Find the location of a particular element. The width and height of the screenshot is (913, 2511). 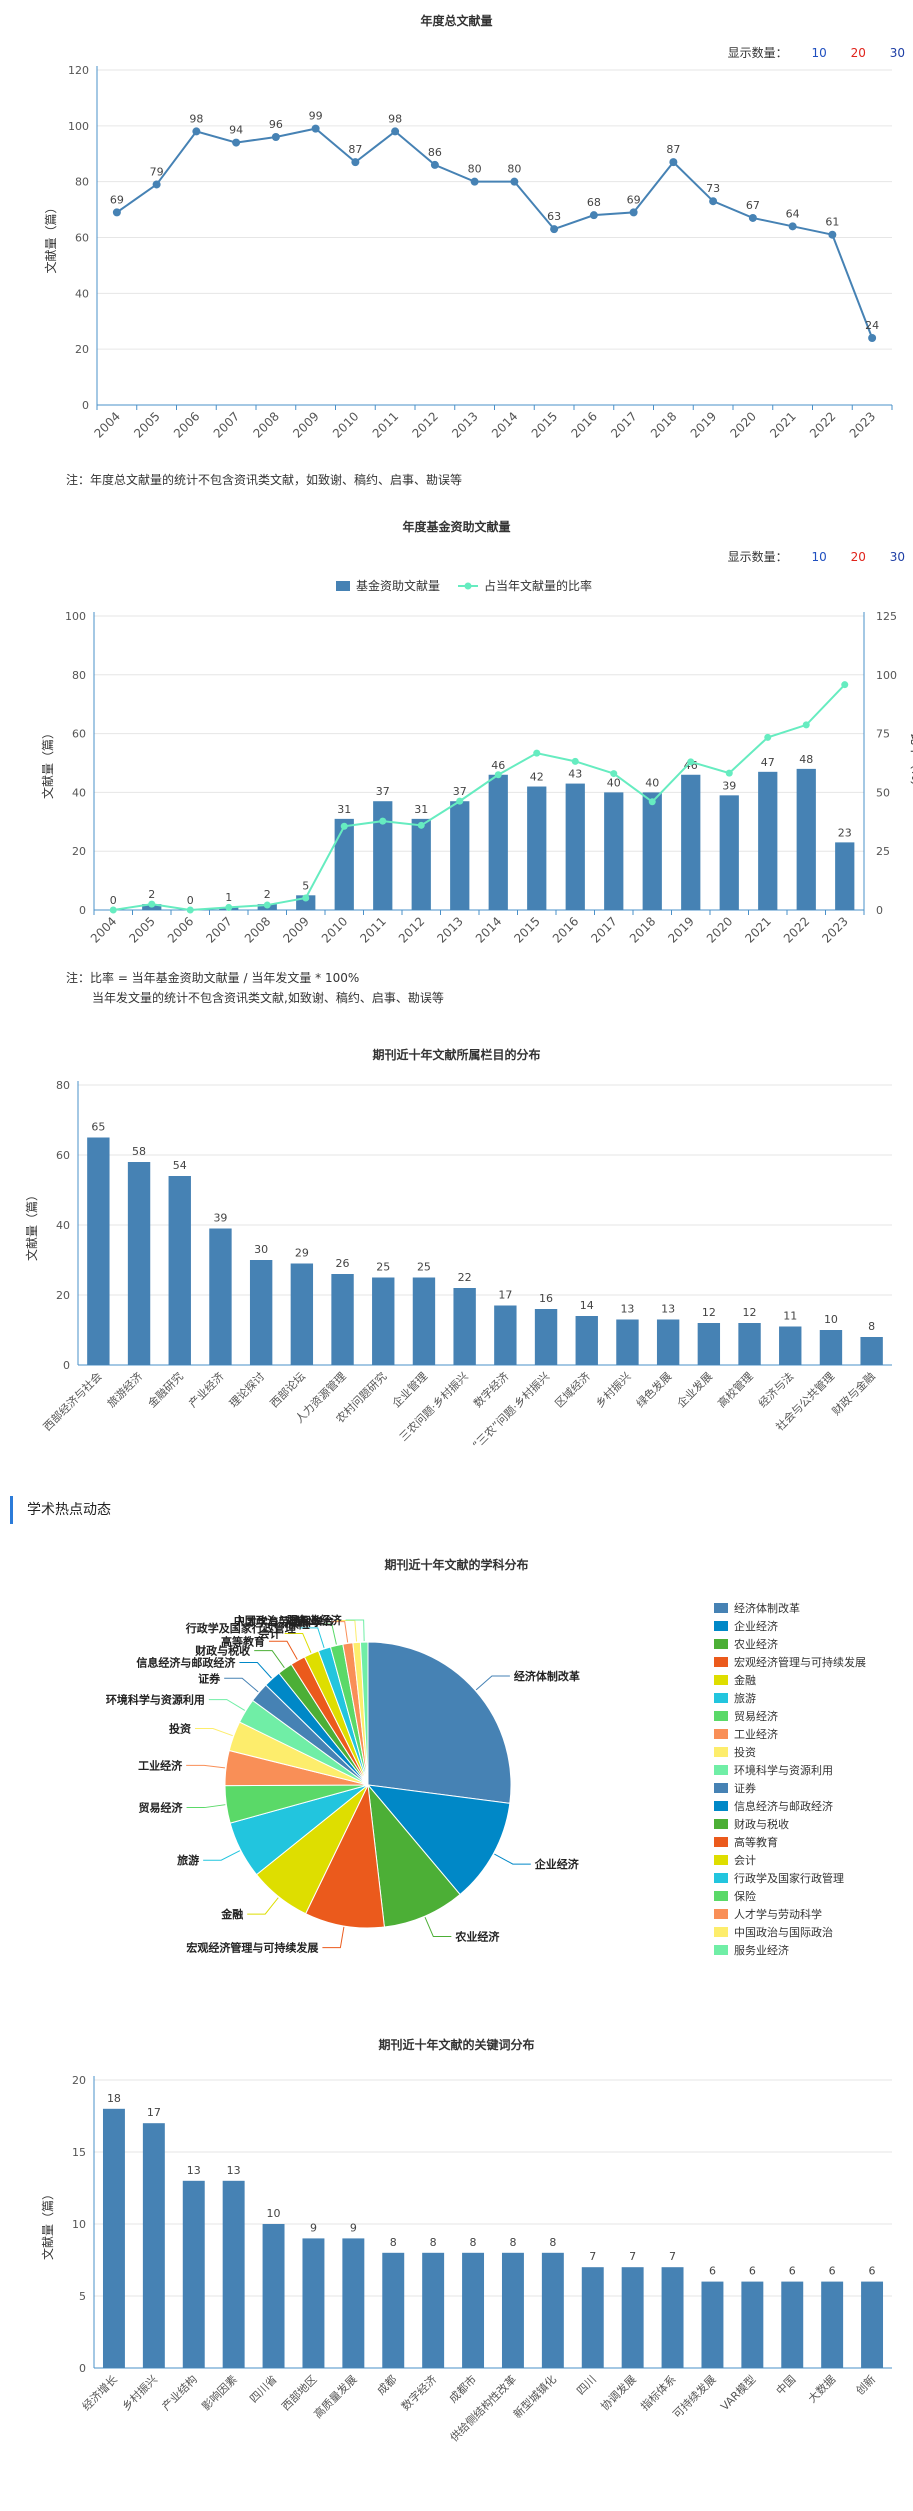

chart4-legend-item: 信息经济与邮政经济 is located at coordinates (773, 1807).